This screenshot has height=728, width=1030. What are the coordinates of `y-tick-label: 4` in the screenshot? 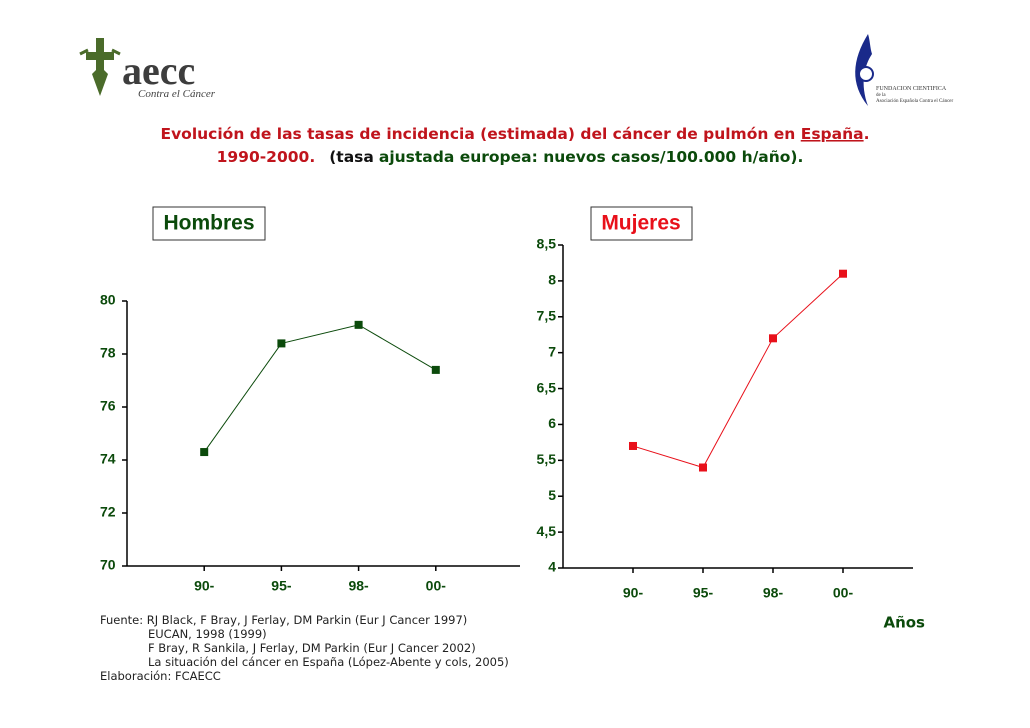 It's located at (552, 567).